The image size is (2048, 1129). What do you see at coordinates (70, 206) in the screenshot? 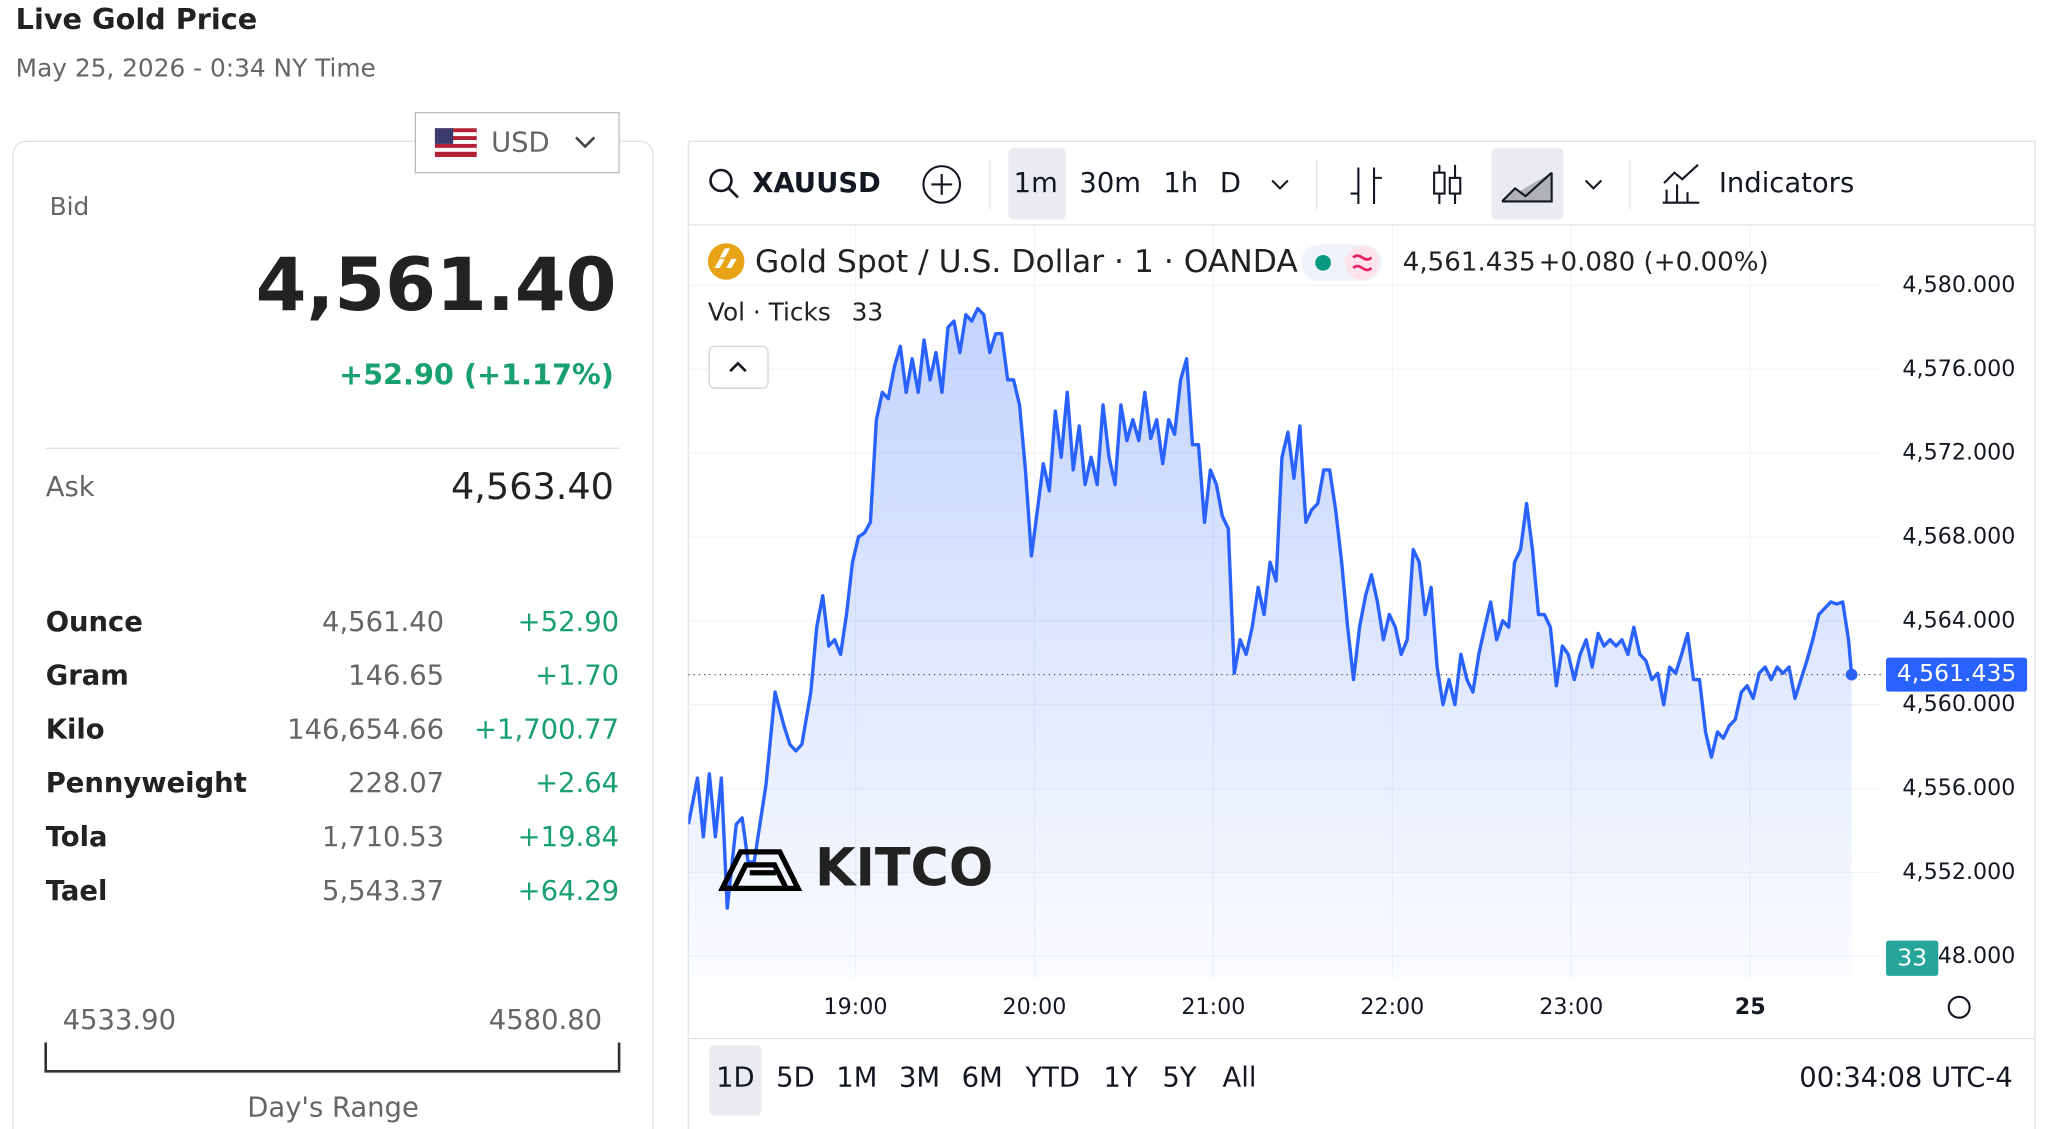
I see `bid-label: Bid` at bounding box center [70, 206].